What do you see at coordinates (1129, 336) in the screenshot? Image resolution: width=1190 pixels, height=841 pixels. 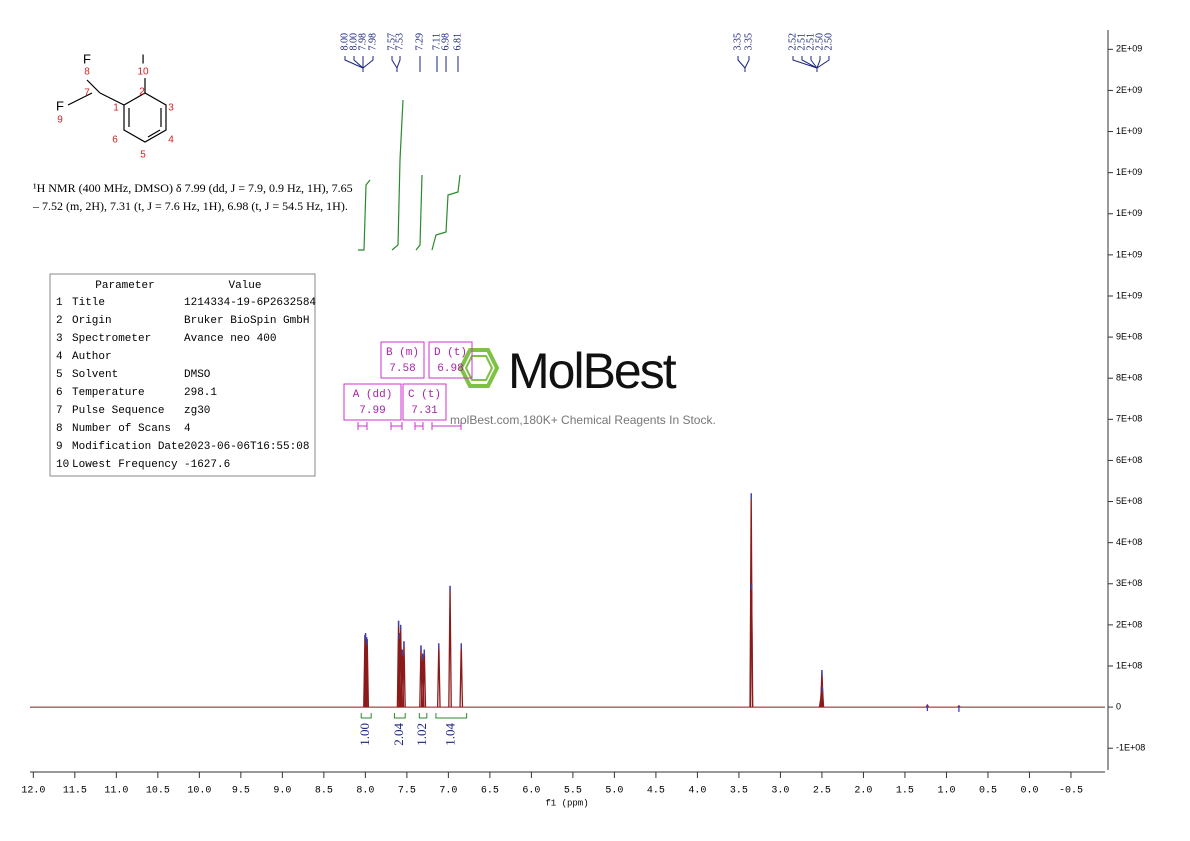 I see `y-tick-label: 9E+08` at bounding box center [1129, 336].